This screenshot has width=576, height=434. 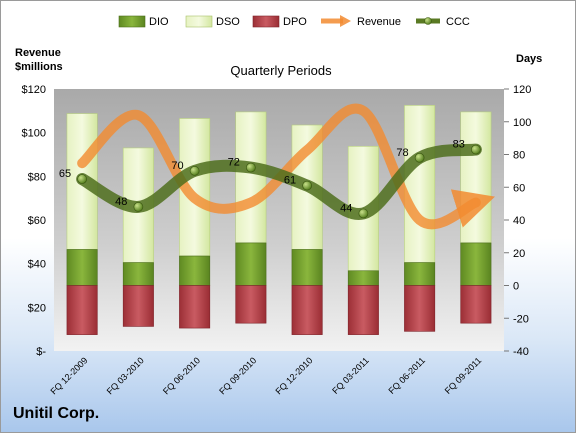 What do you see at coordinates (39, 67) in the screenshot?
I see `left-axis-title-line2: $millions` at bounding box center [39, 67].